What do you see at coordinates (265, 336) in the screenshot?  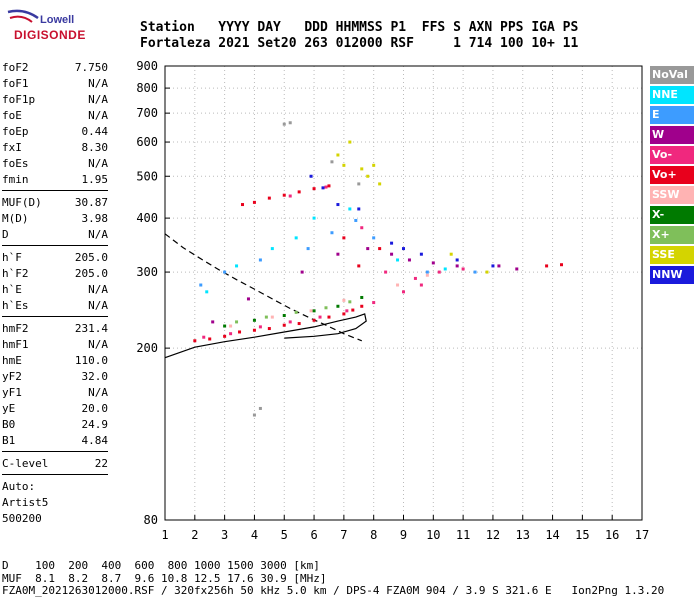 I see `true-height-profile` at bounding box center [265, 336].